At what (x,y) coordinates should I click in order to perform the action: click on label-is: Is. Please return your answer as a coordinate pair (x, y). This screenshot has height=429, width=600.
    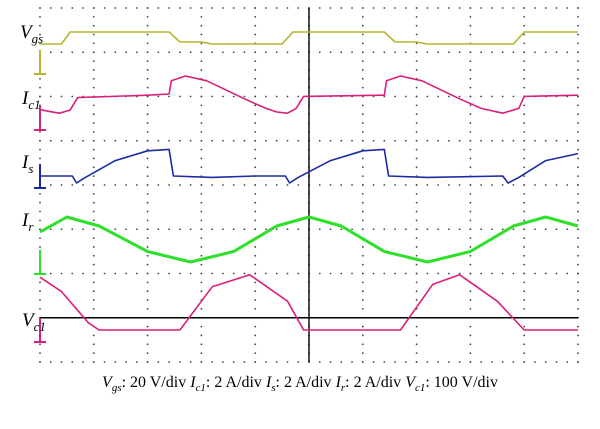
    Looking at the image, I should click on (28, 164).